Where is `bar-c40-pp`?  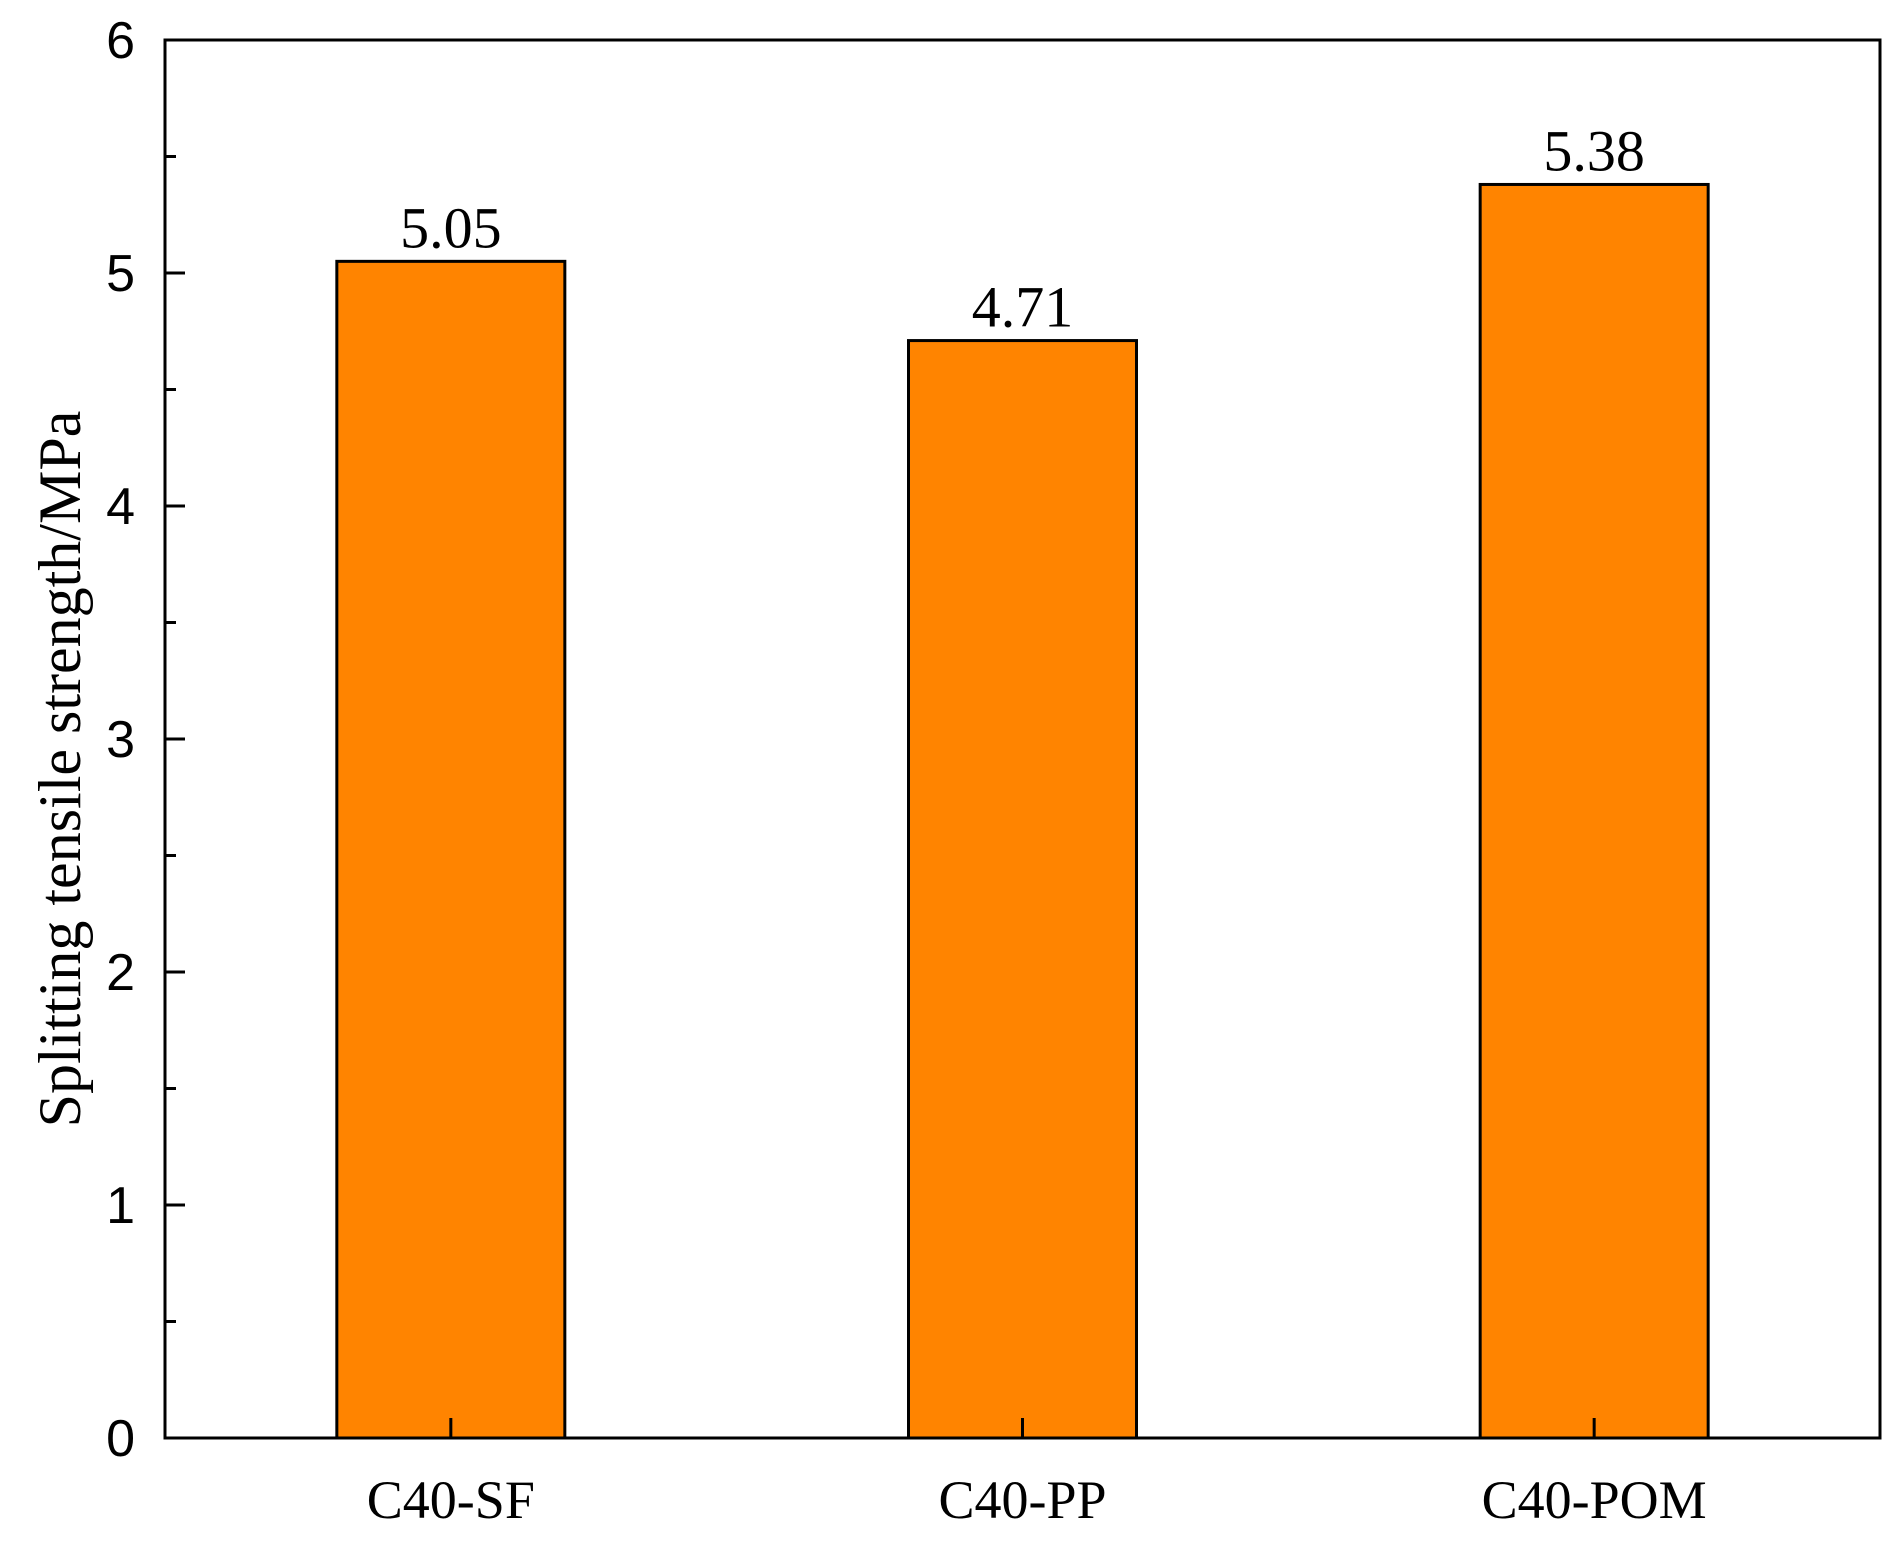
bar-c40-pp is located at coordinates (1022, 889).